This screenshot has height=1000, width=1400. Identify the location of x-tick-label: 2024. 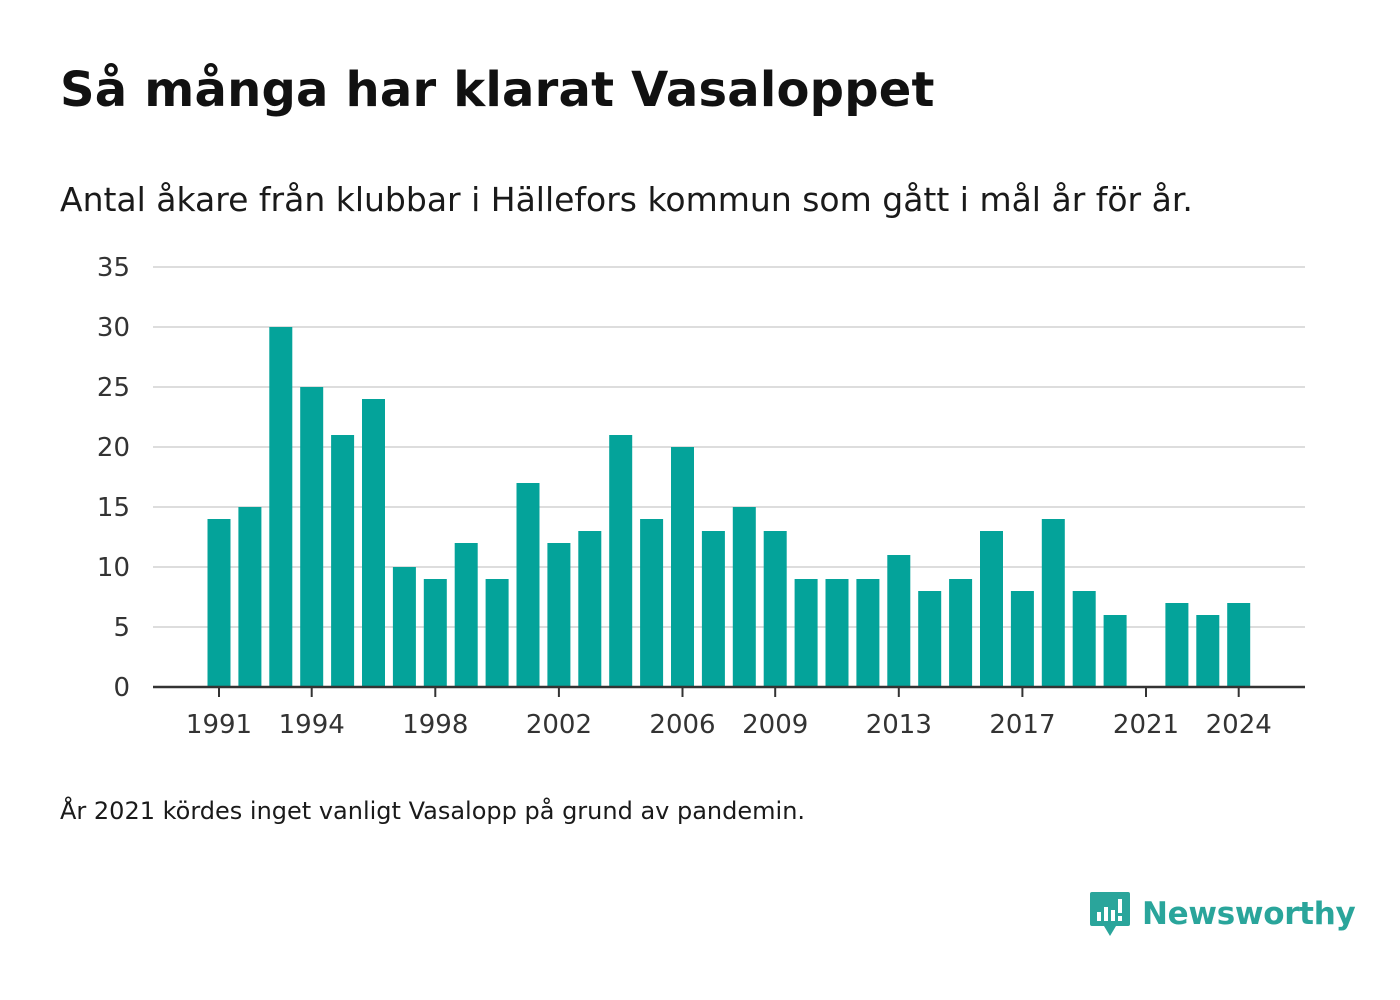
(1239, 725).